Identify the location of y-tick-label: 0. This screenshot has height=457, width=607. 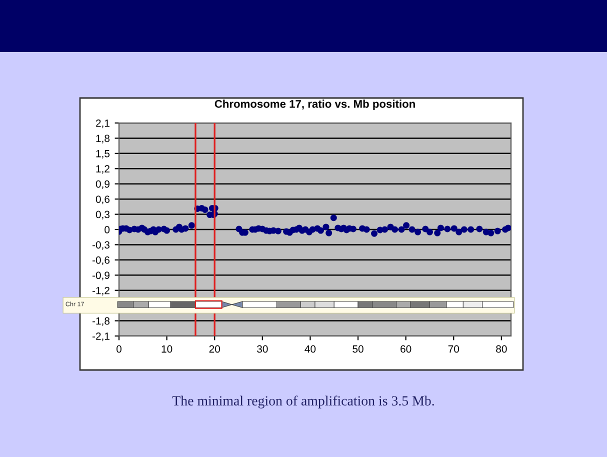
(107, 230).